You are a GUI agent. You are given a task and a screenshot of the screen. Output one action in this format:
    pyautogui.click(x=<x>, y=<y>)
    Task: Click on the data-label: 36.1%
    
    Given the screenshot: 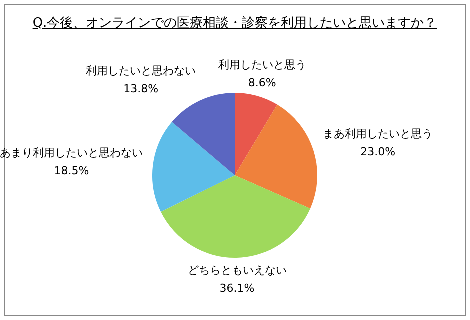 What is the action you would take?
    pyautogui.click(x=237, y=288)
    